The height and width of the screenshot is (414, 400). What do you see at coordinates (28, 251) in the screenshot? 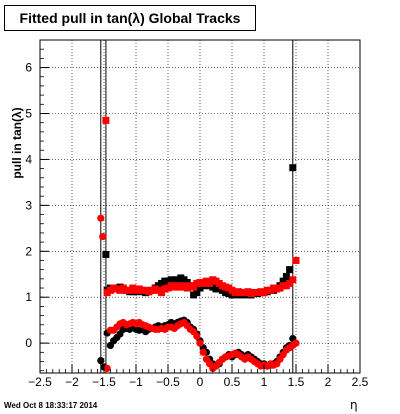
I see `y-tick-label: 2` at bounding box center [28, 251].